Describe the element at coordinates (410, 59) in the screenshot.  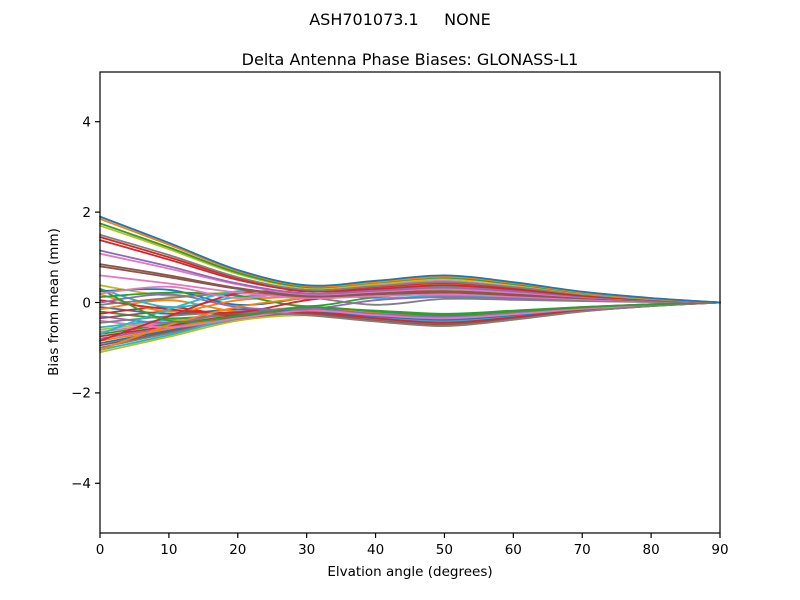
I see `axes-title: Delta Antenna Phase Biases: GLONASS-L1` at that location.